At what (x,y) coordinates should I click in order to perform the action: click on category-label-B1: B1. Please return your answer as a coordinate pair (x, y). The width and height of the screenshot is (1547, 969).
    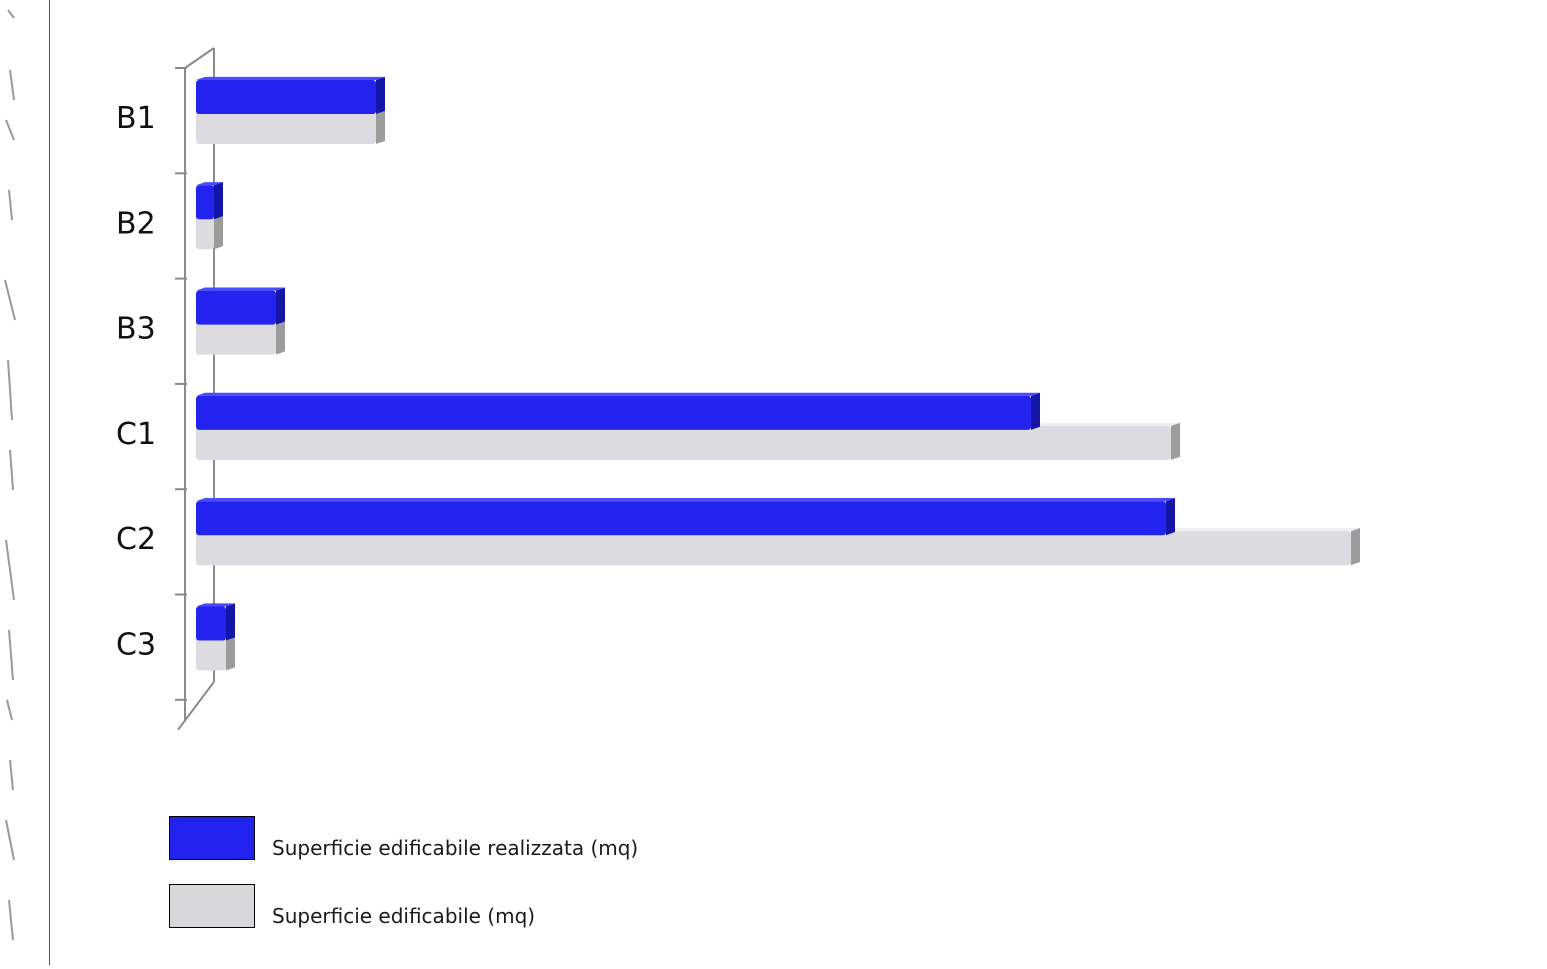
    Looking at the image, I should click on (136, 118).